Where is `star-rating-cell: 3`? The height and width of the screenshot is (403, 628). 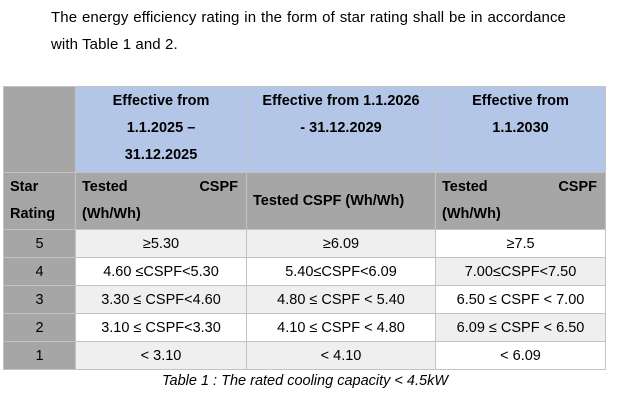
star-rating-cell: 3 is located at coordinates (39, 299).